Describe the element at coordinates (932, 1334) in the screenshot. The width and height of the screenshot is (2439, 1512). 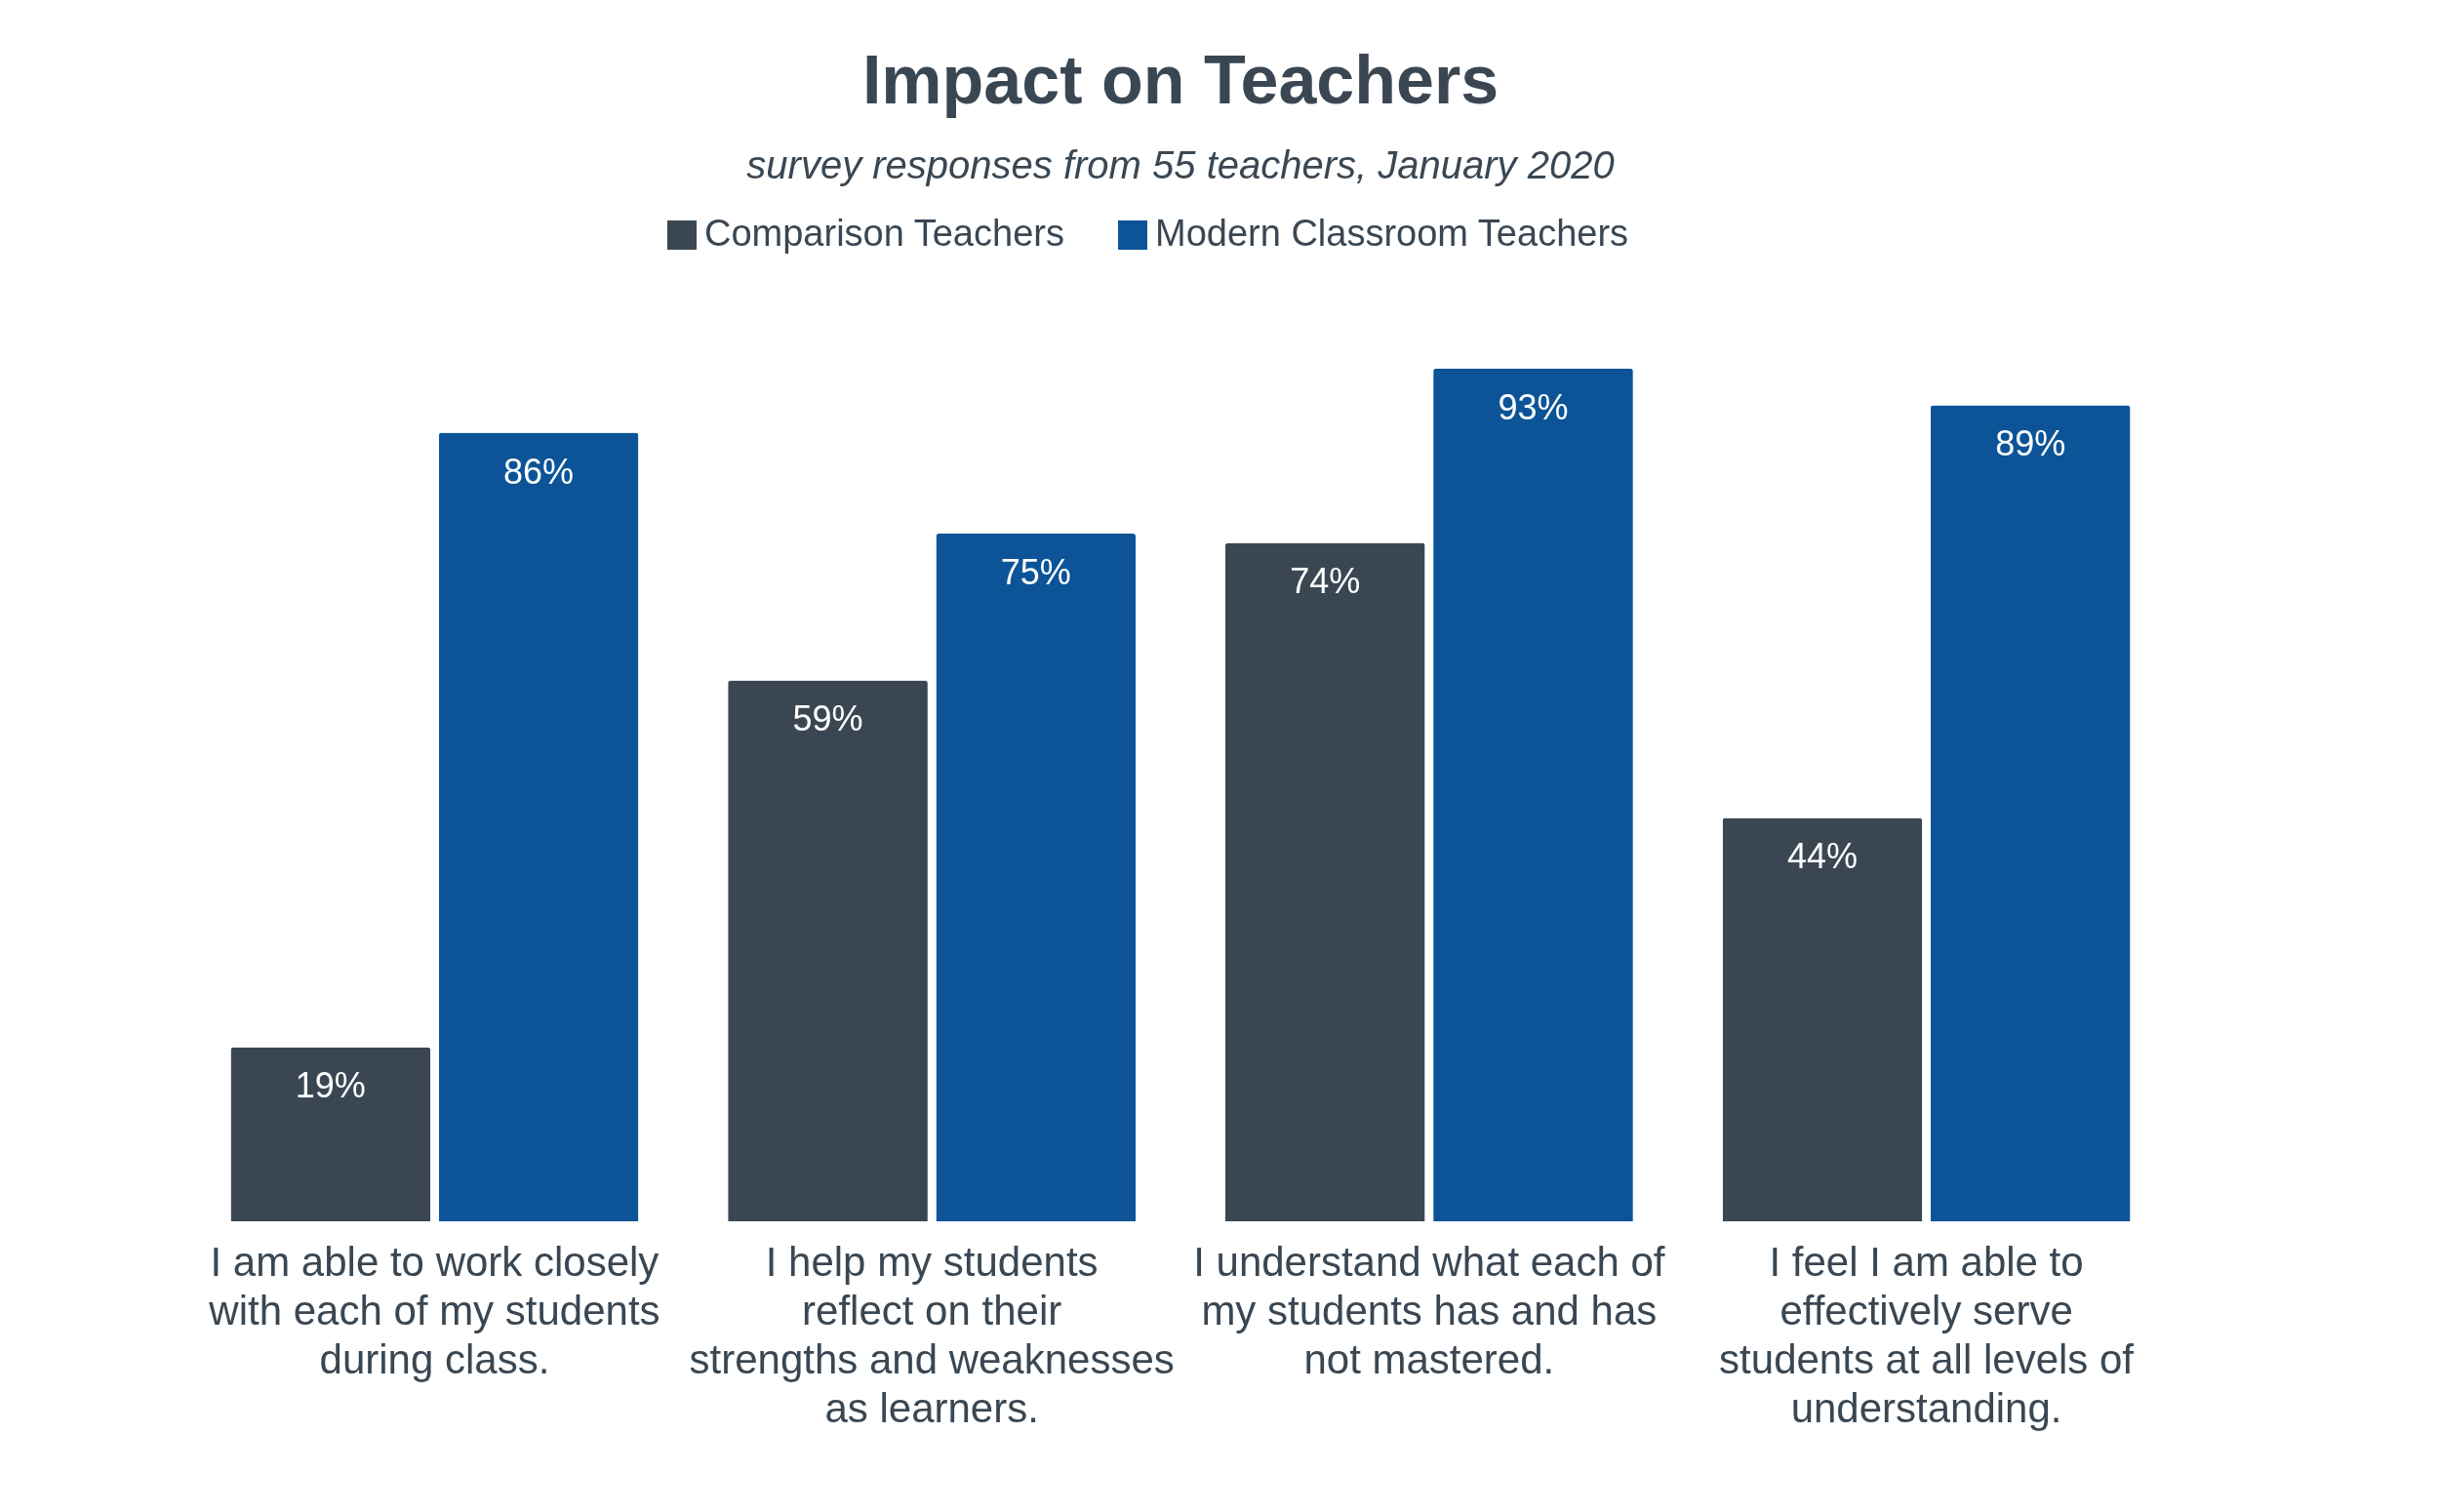
I see `x-tick-label: I help my students reflect on their strengths and weaknesses as learners.` at that location.